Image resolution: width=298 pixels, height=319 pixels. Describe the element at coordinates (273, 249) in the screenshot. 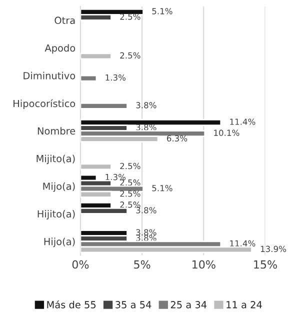

I see `data-label: 13.9%` at that location.